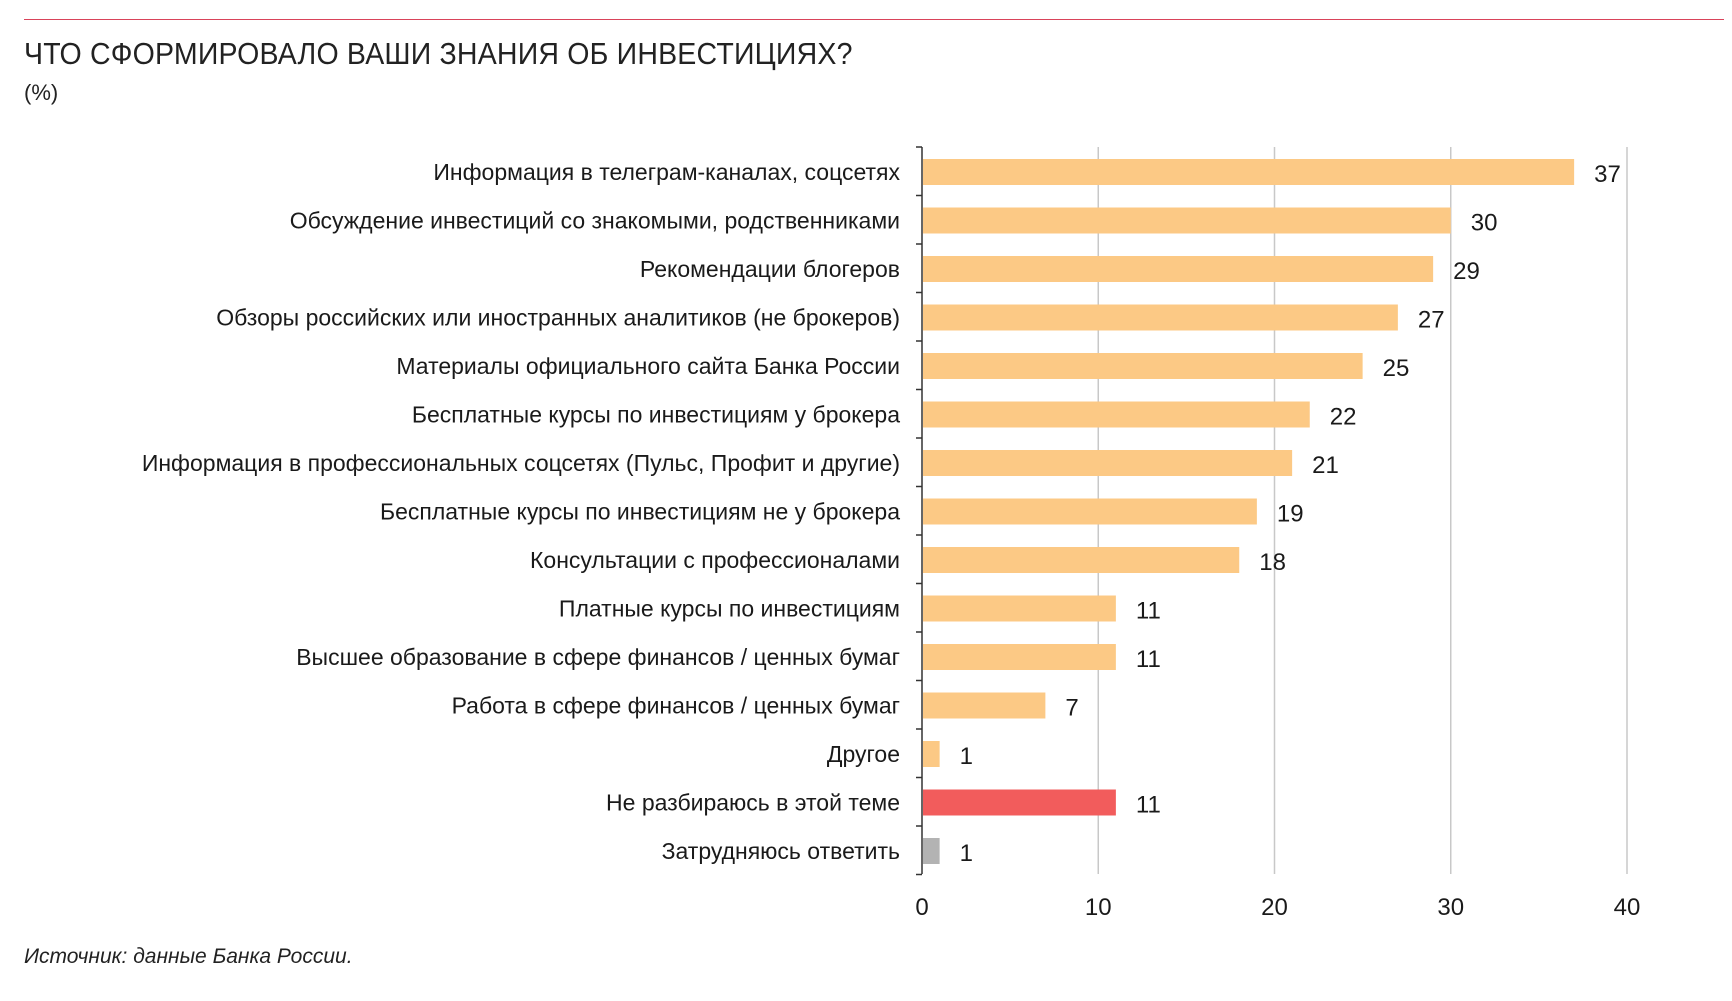 This screenshot has width=1732, height=1001. I want to click on category-label: Рекомендации блогеров, so click(770, 269).